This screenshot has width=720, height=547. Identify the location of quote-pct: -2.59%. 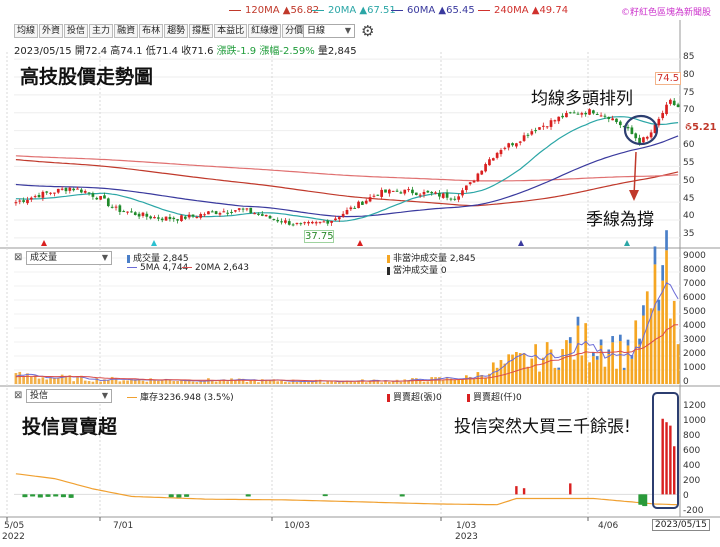
(297, 51).